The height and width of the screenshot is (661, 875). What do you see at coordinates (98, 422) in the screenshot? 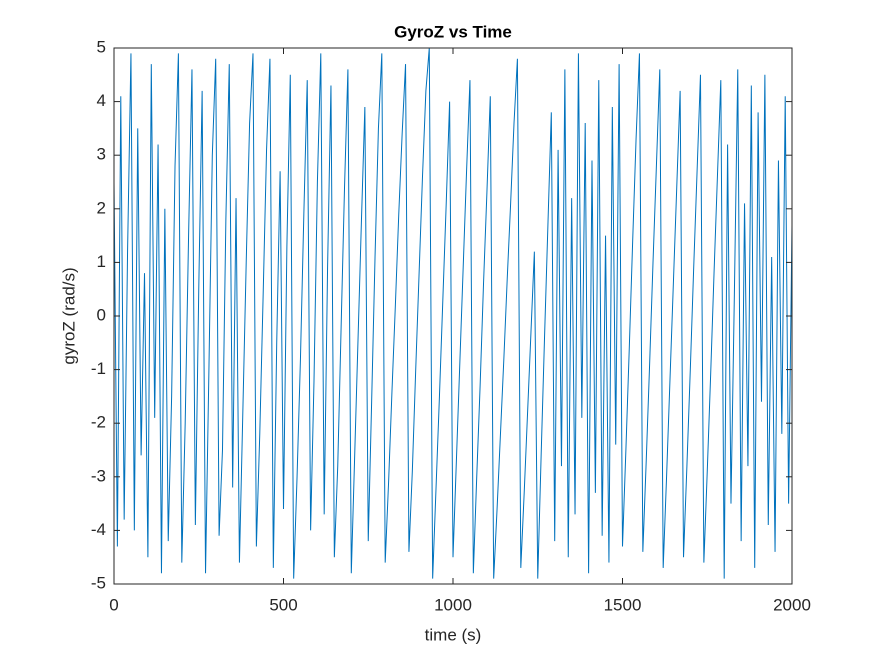
I see `y-tick-label: -2` at bounding box center [98, 422].